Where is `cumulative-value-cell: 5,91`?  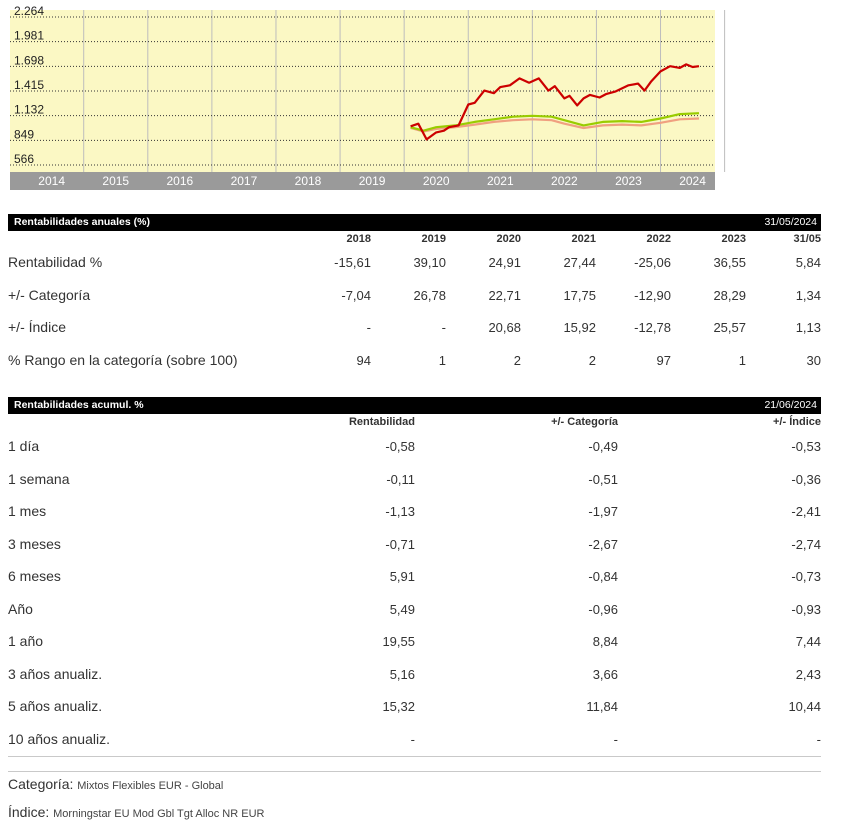
cumulative-value-cell: 5,91 is located at coordinates (402, 576).